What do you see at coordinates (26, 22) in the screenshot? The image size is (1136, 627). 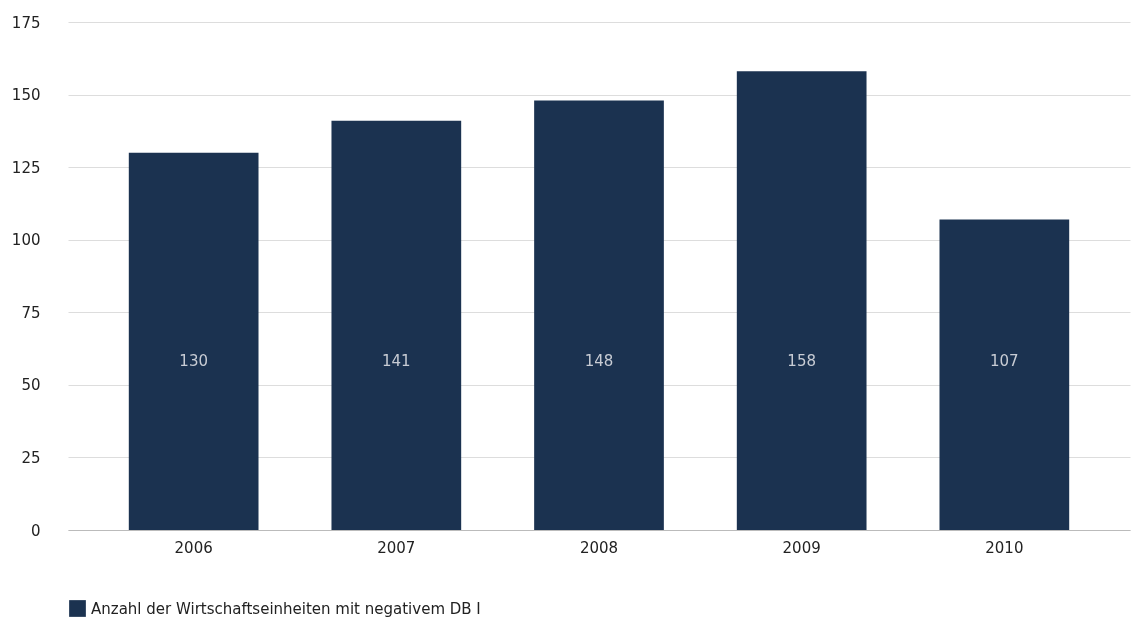 I see `y-tick-label: 175` at bounding box center [26, 22].